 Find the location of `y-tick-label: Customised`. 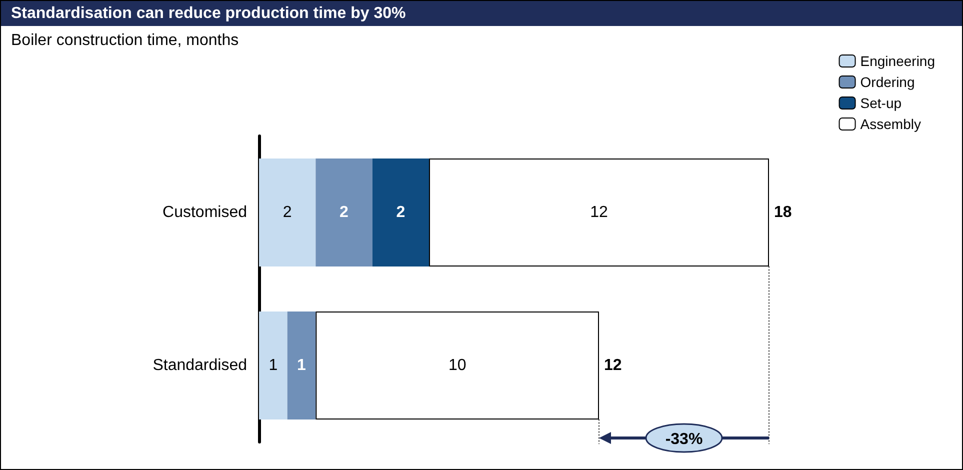

y-tick-label: Customised is located at coordinates (204, 212).